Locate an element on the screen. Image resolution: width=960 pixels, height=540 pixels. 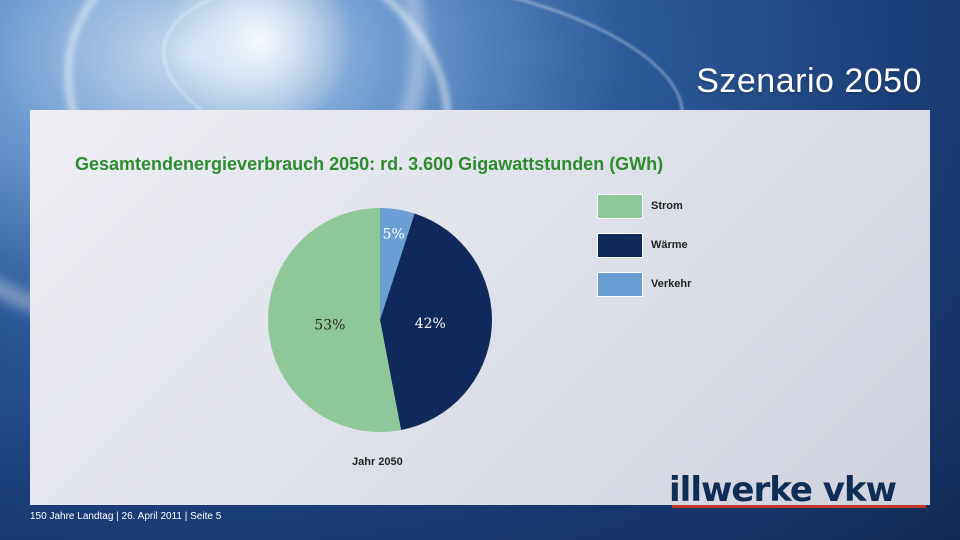
chart-xlabel: Jahr 2050 is located at coordinates (377, 462).